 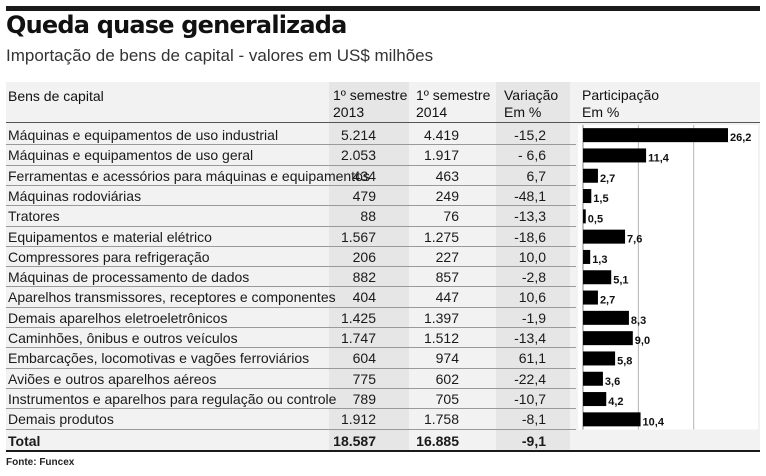 What do you see at coordinates (621, 95) in the screenshot?
I see `header-share-line1: Participação` at bounding box center [621, 95].